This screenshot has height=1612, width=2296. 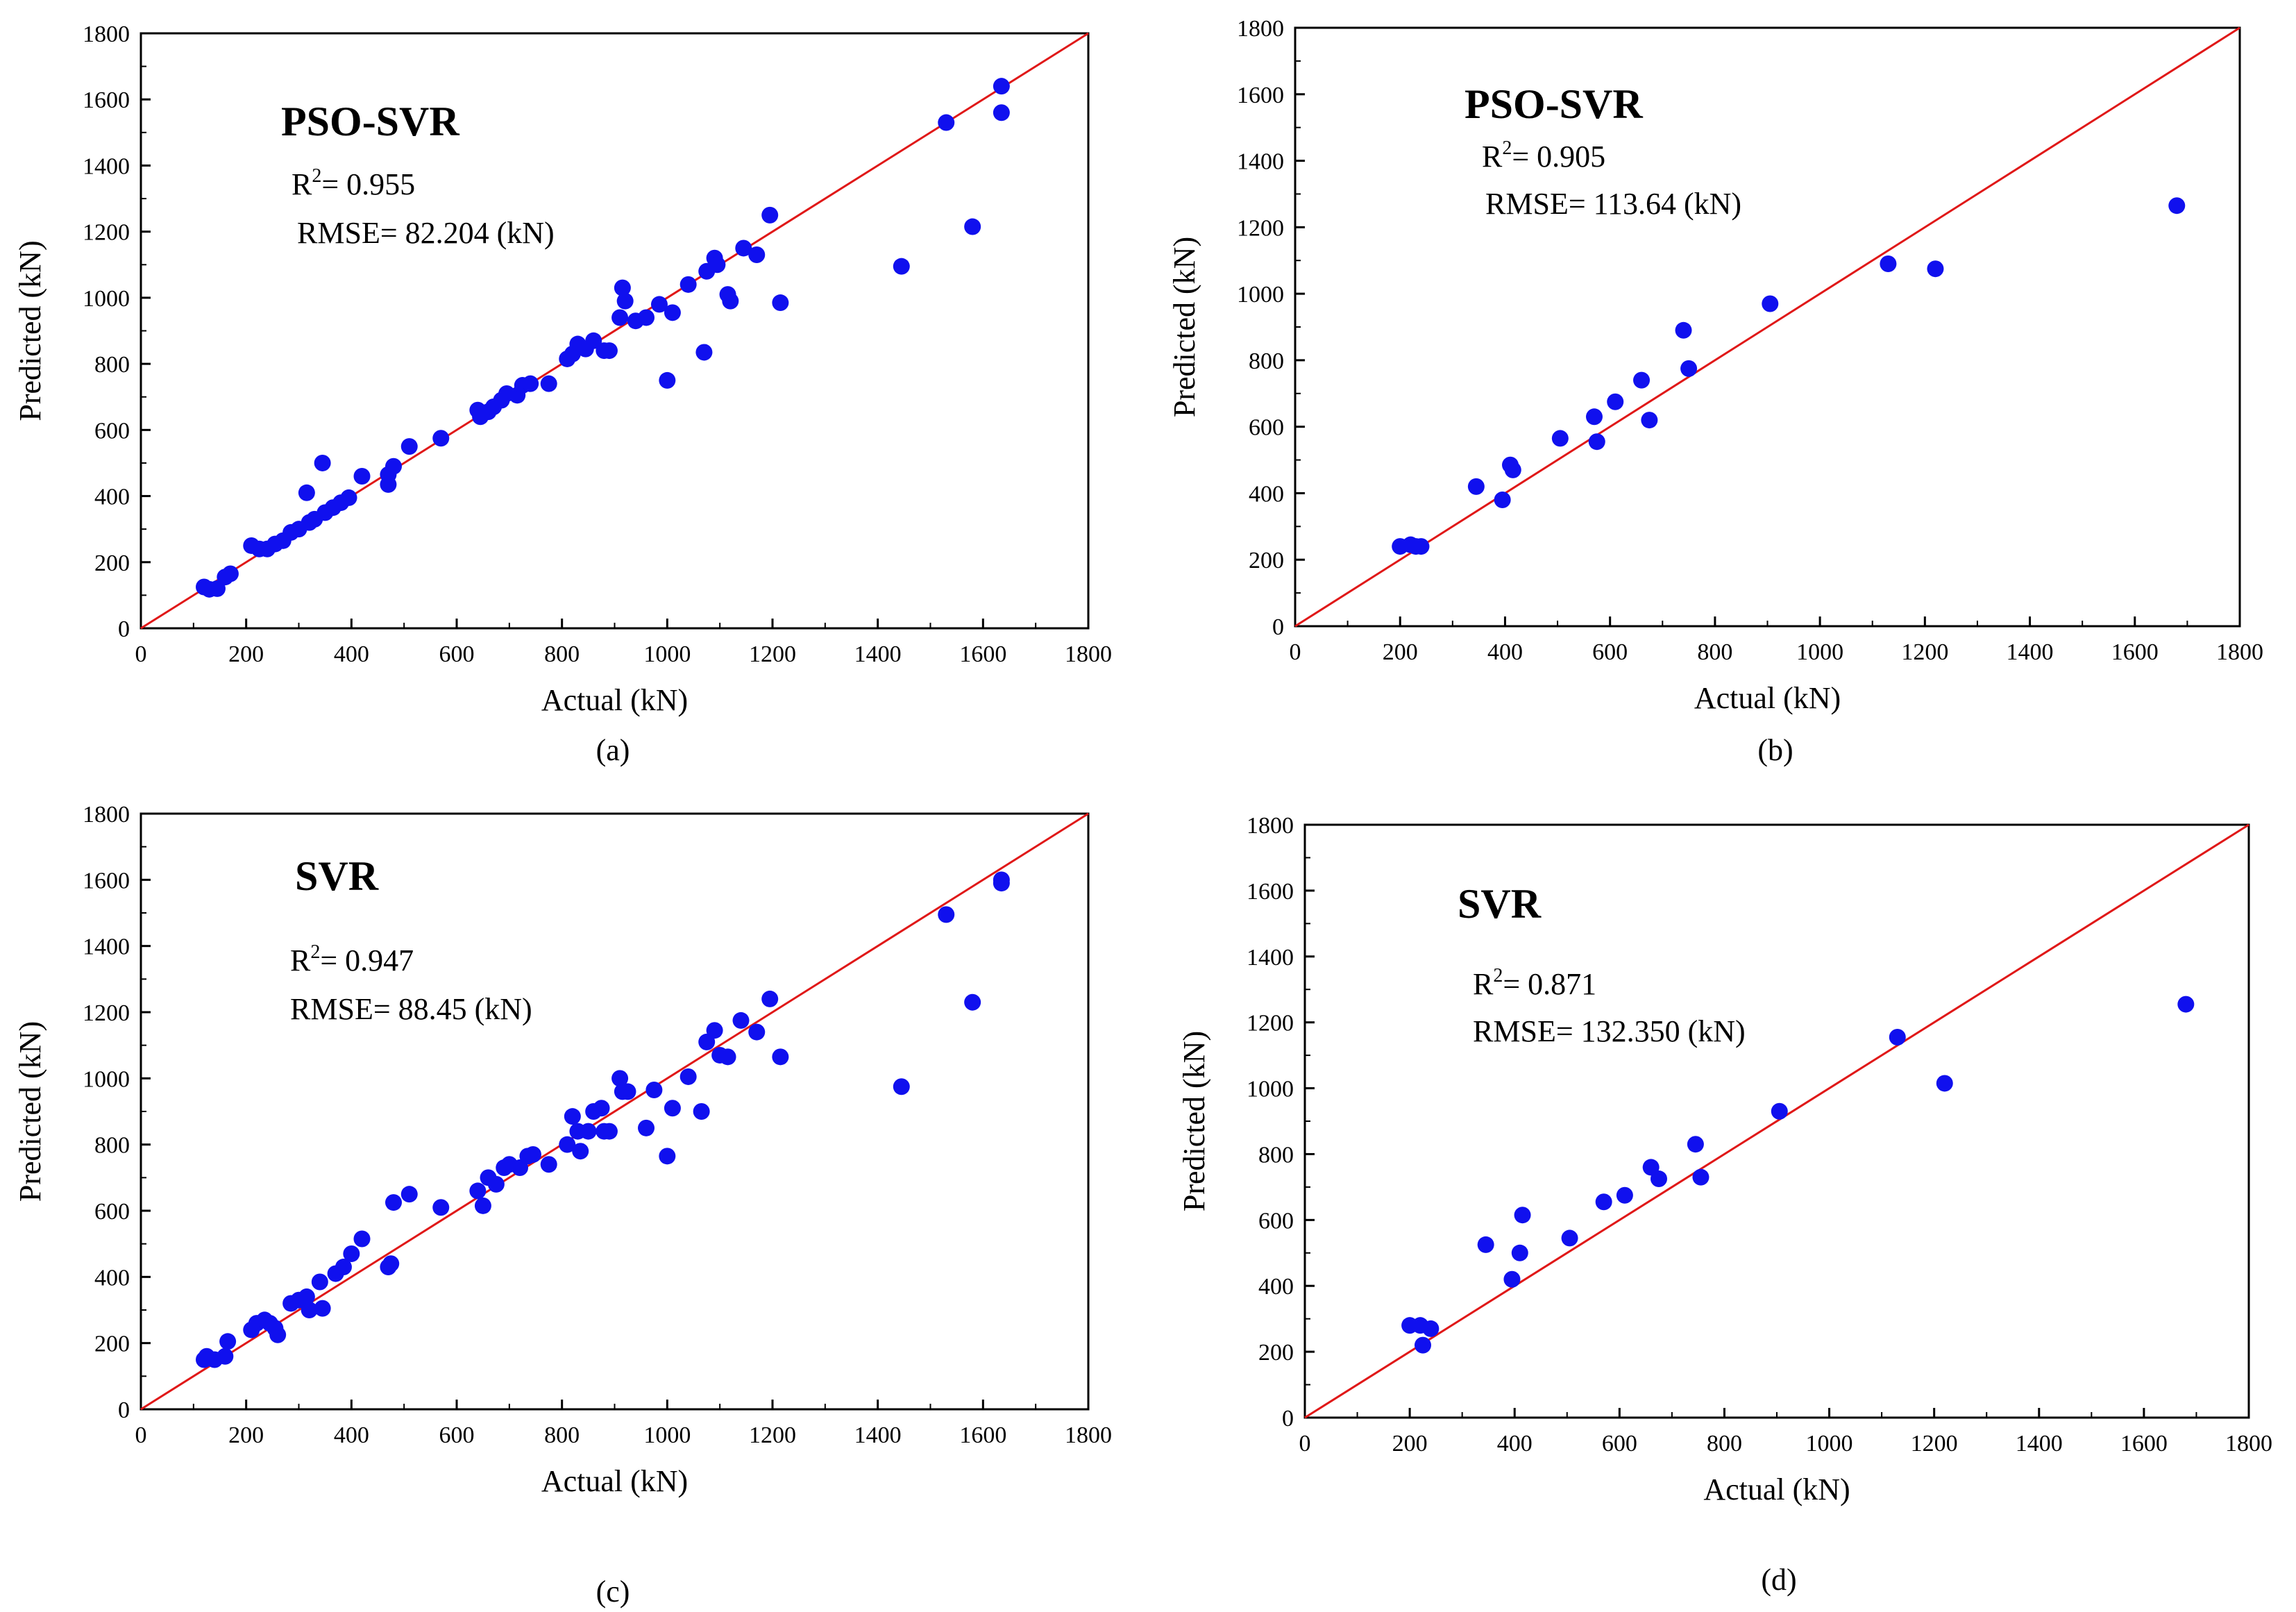 I want to click on panel-b-caption: (b), so click(x=1775, y=750).